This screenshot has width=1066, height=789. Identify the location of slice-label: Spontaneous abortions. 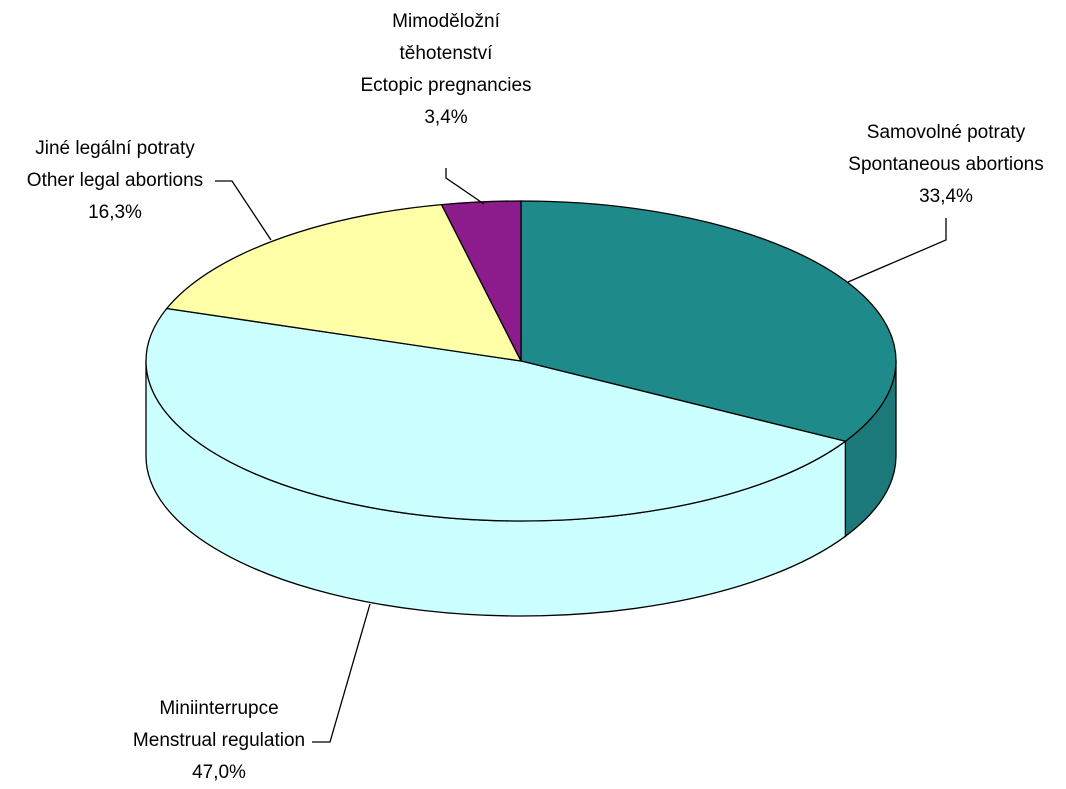
(945, 164).